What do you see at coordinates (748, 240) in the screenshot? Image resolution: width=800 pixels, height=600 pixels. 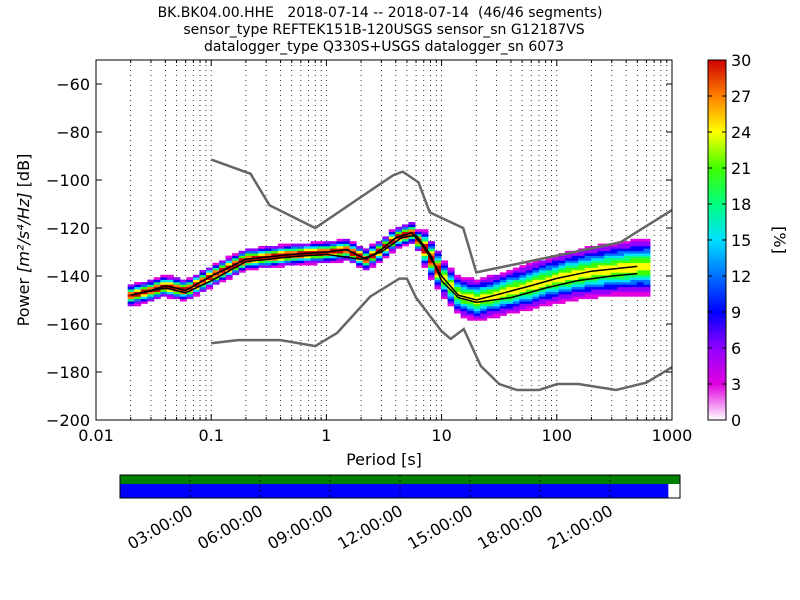 I see `colorbar: 0 3 6 9 12 15 18 21 24 27 30 [%]` at bounding box center [748, 240].